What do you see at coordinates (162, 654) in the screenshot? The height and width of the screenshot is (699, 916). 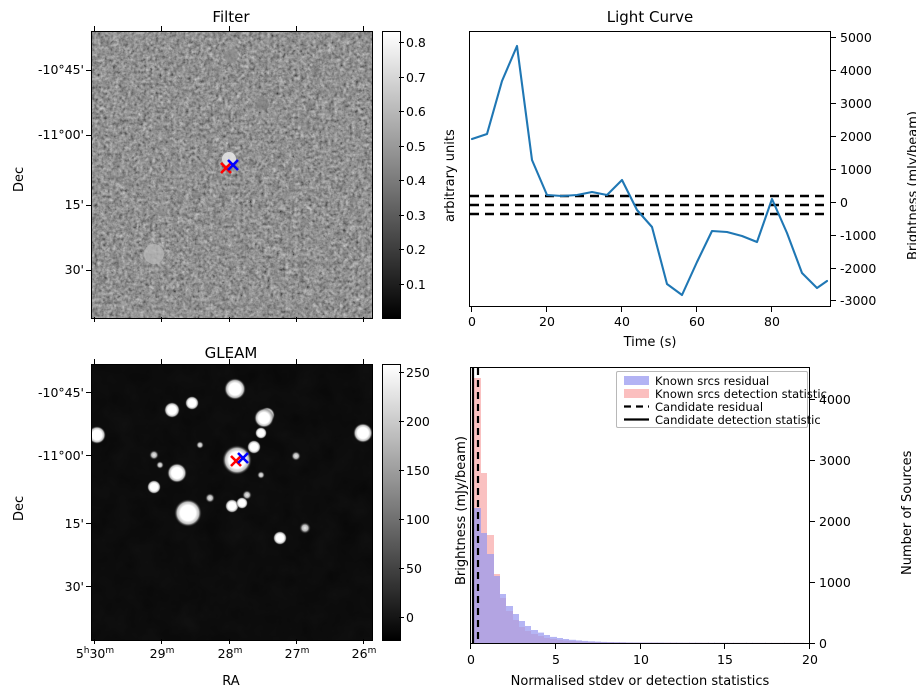 I see `gleam-ra-tick-1: 29m` at bounding box center [162, 654].